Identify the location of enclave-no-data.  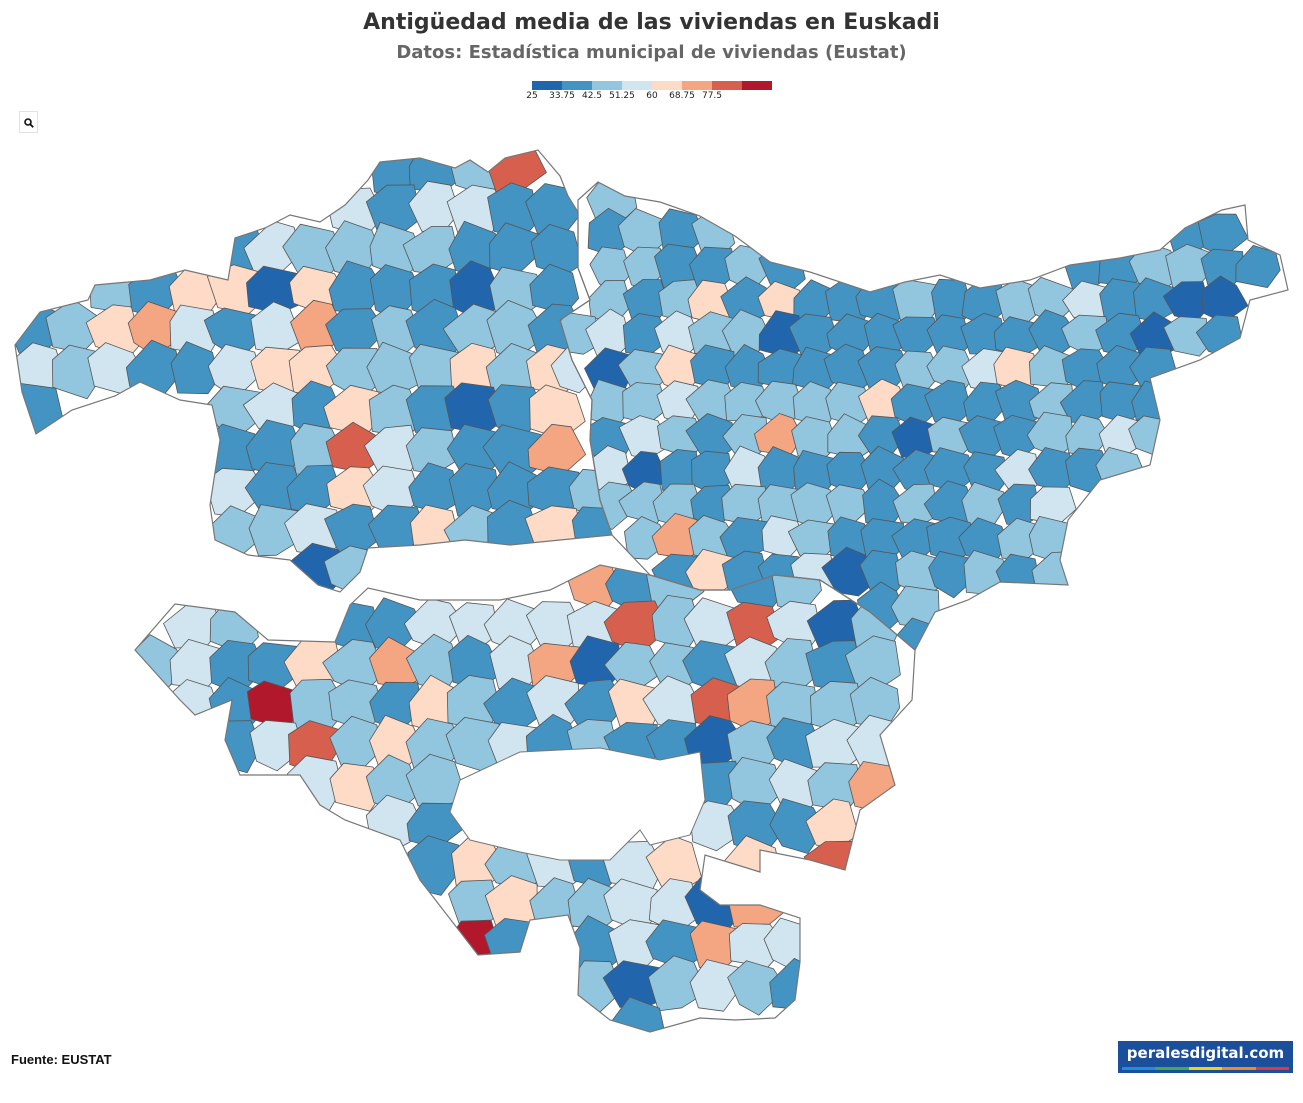
(577, 804).